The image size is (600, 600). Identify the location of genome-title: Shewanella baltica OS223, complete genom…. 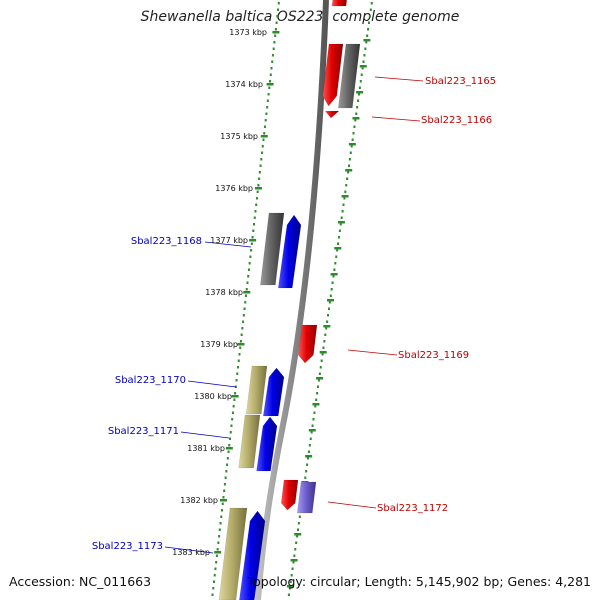
(300, 17).